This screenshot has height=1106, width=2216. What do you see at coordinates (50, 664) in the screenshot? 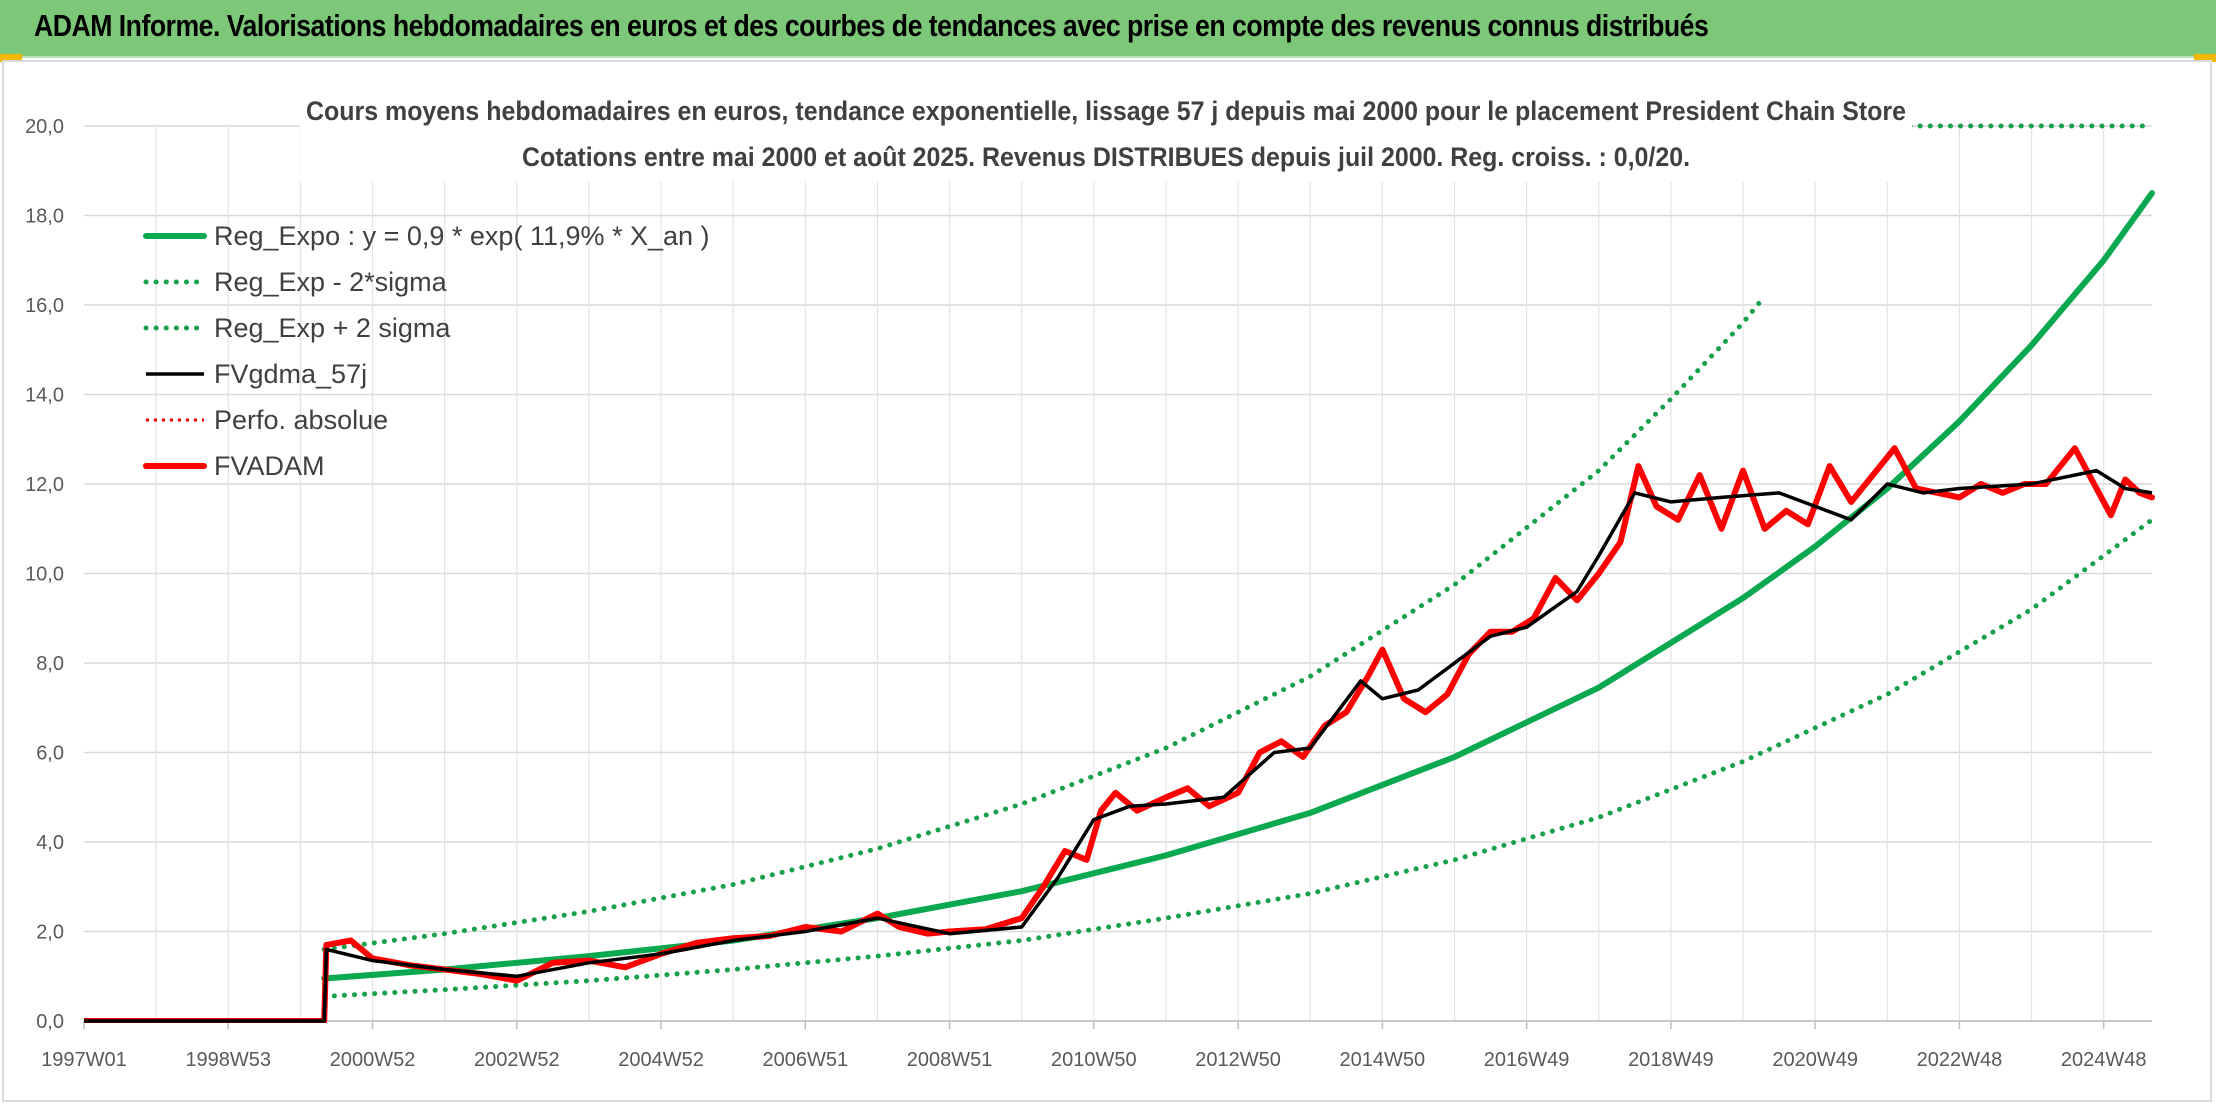
I see `y-tick-label: 8,0` at bounding box center [50, 664].